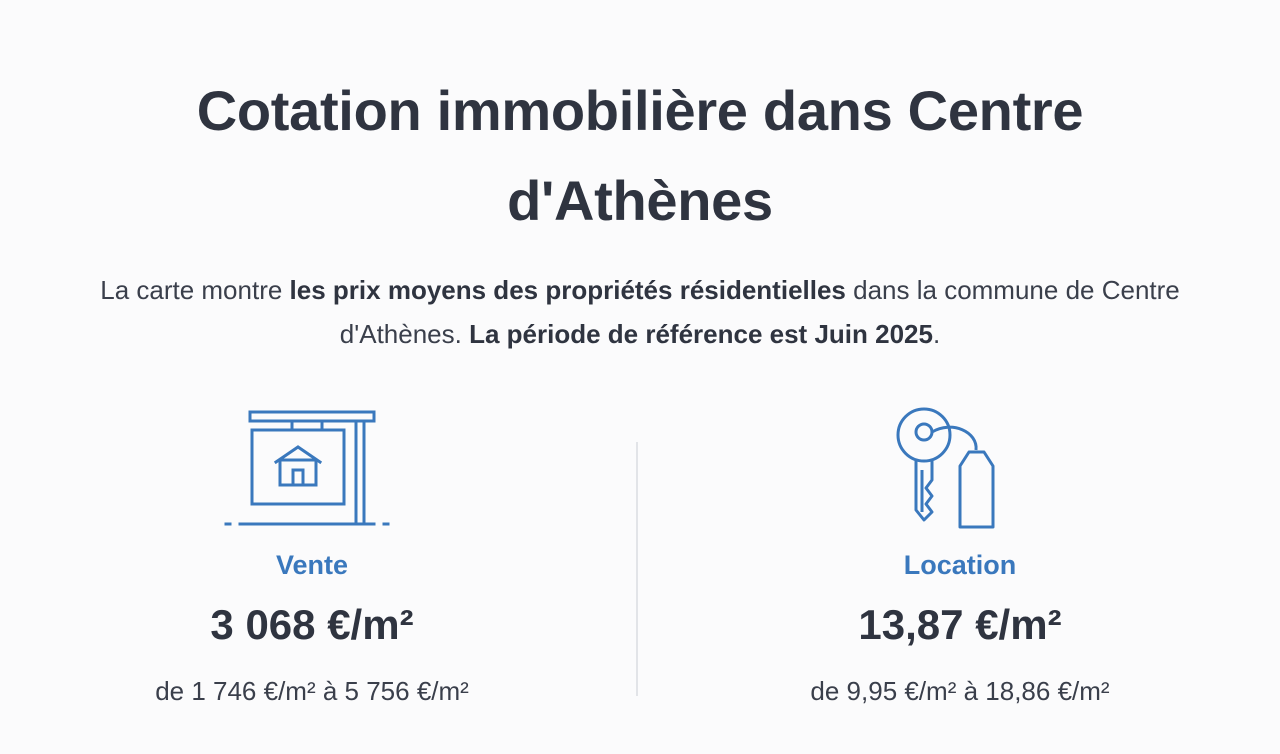  Describe the element at coordinates (312, 691) in the screenshot. I see `sale-range: de 1 746 €/m² à 5 756 €/m²` at that location.